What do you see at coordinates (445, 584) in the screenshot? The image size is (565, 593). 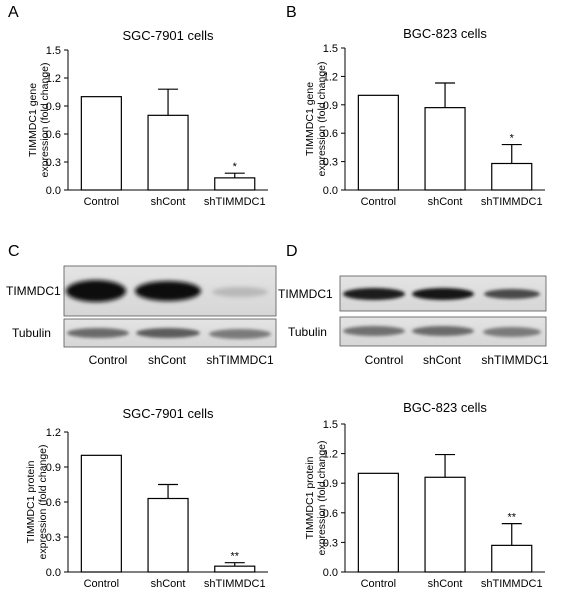 I see `chart-d-xtick-label-1: shCont` at bounding box center [445, 584].